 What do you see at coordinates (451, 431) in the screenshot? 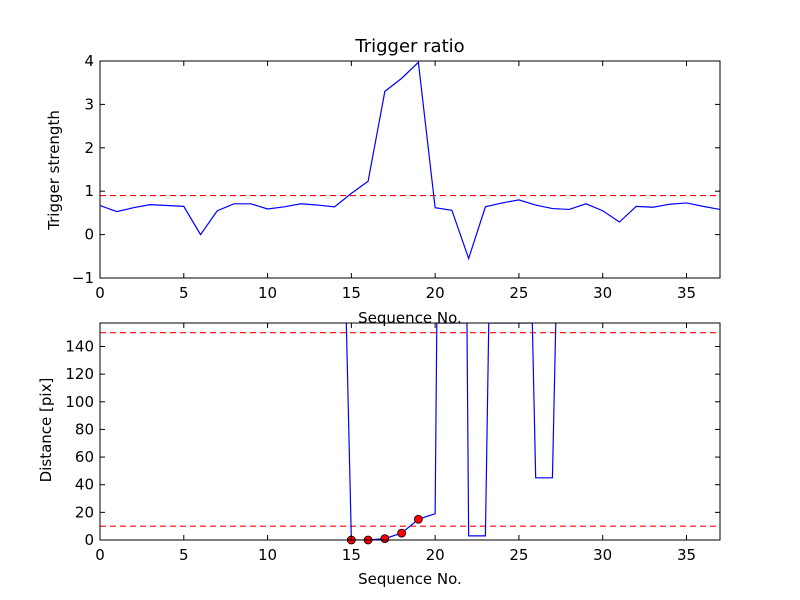
I see `series-line` at bounding box center [451, 431].